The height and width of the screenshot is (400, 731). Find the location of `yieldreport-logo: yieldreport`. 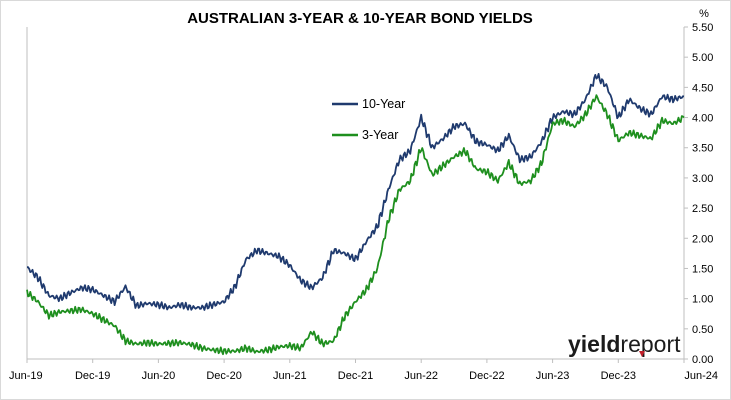

yieldreport-logo: yieldreport is located at coordinates (624, 344).